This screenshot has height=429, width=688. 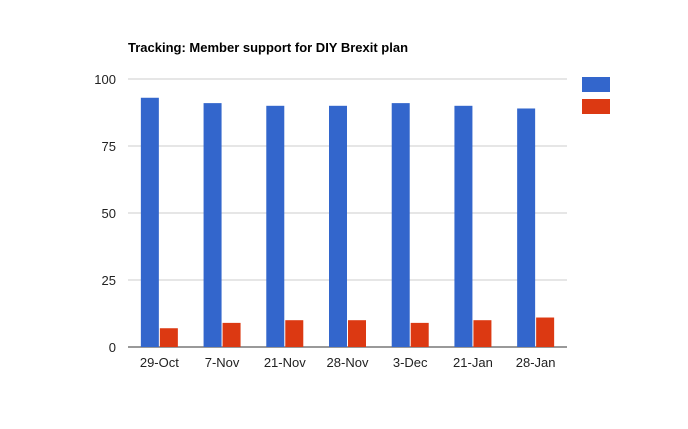 What do you see at coordinates (410, 362) in the screenshot?
I see `x-tick-label: 3-Dec` at bounding box center [410, 362].